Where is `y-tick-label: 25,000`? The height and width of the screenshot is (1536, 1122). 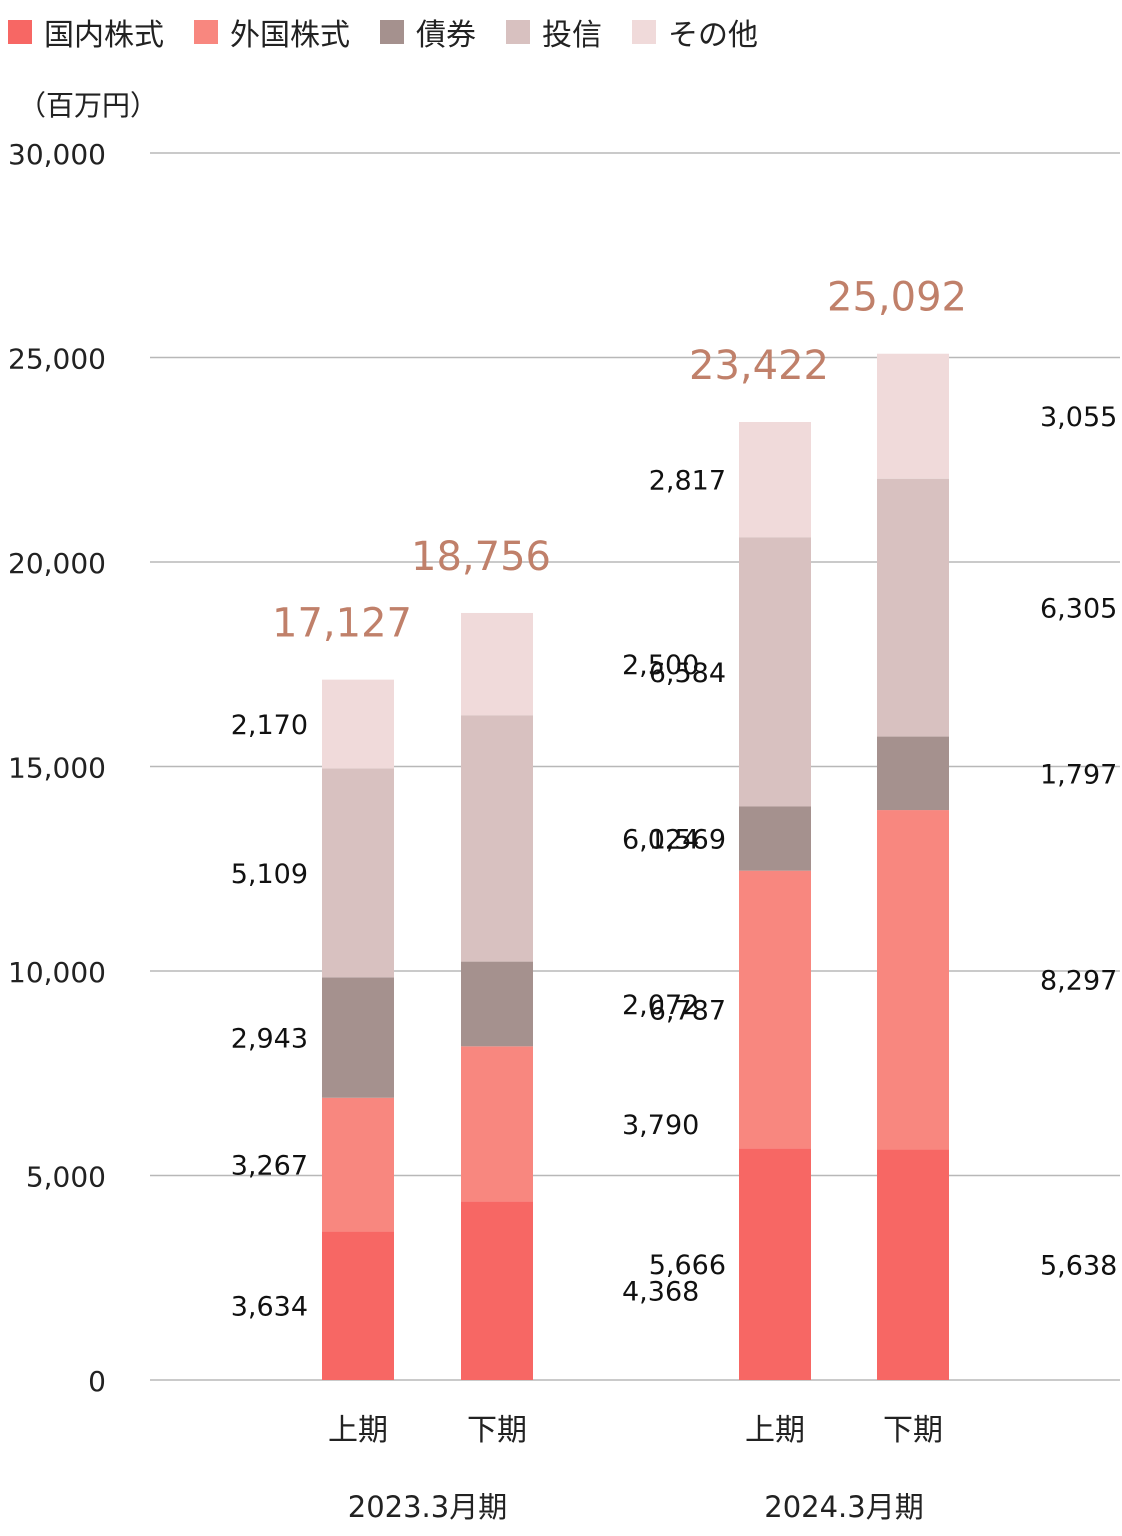
y-tick-label: 25,000 is located at coordinates (57, 359).